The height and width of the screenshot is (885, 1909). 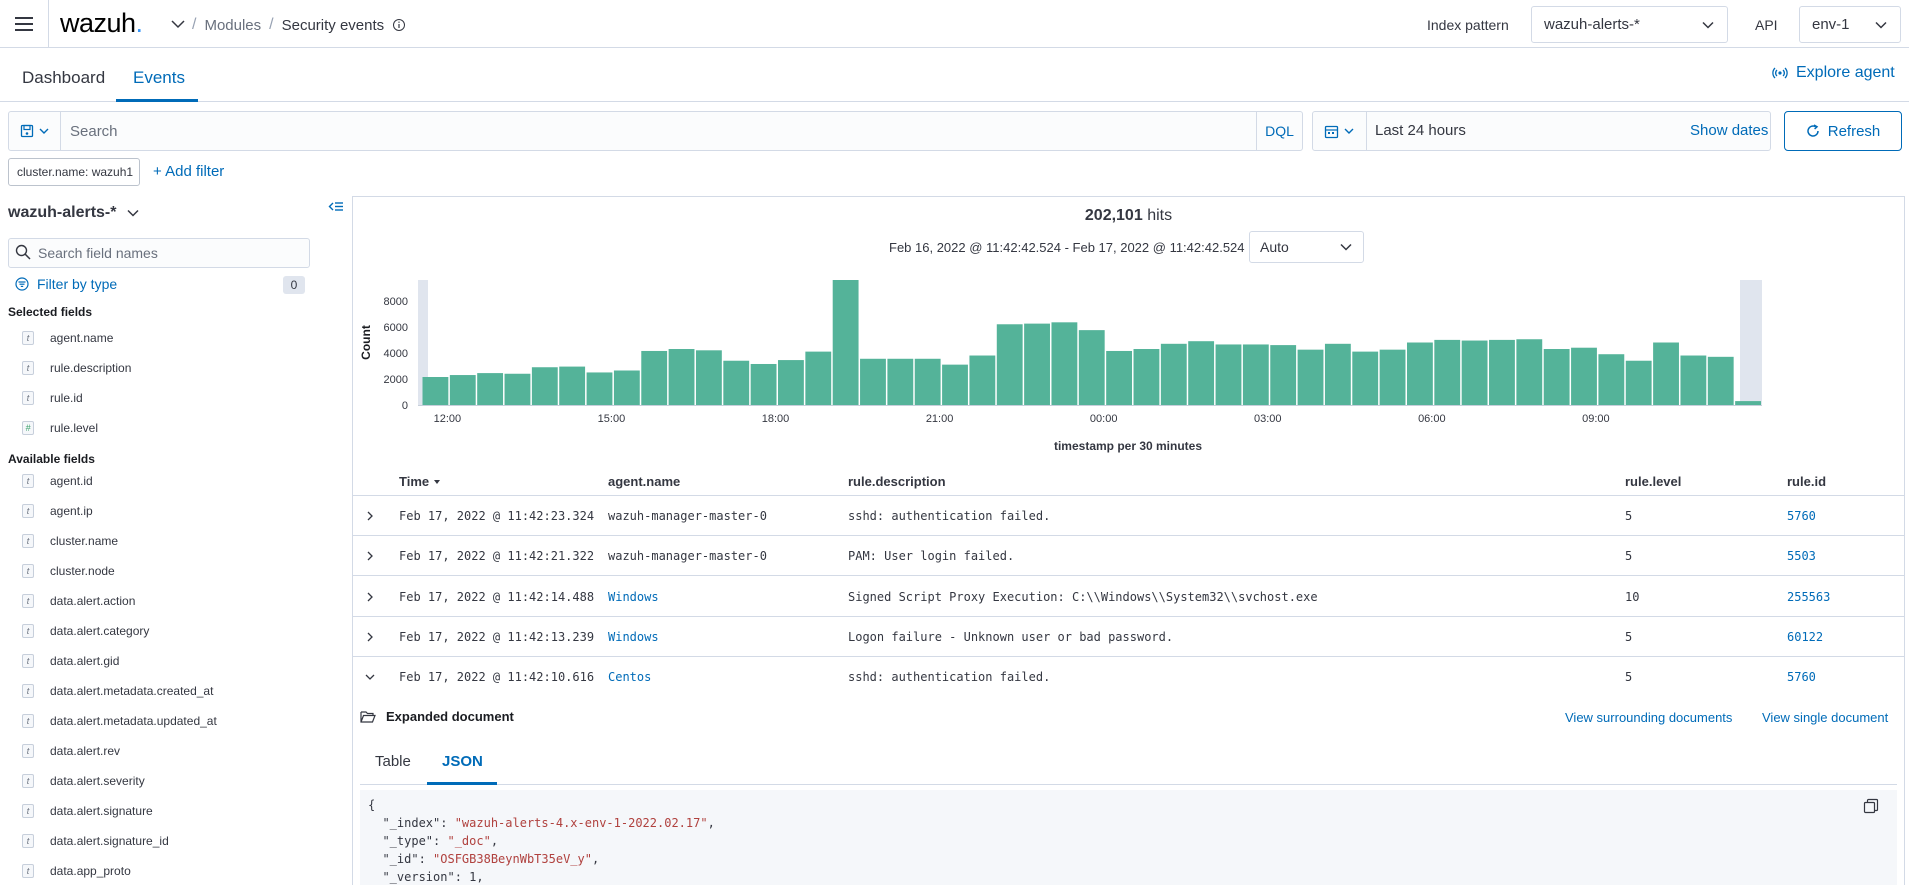 What do you see at coordinates (95, 841) in the screenshot?
I see `field-item: t data.alert.signature_id` at bounding box center [95, 841].